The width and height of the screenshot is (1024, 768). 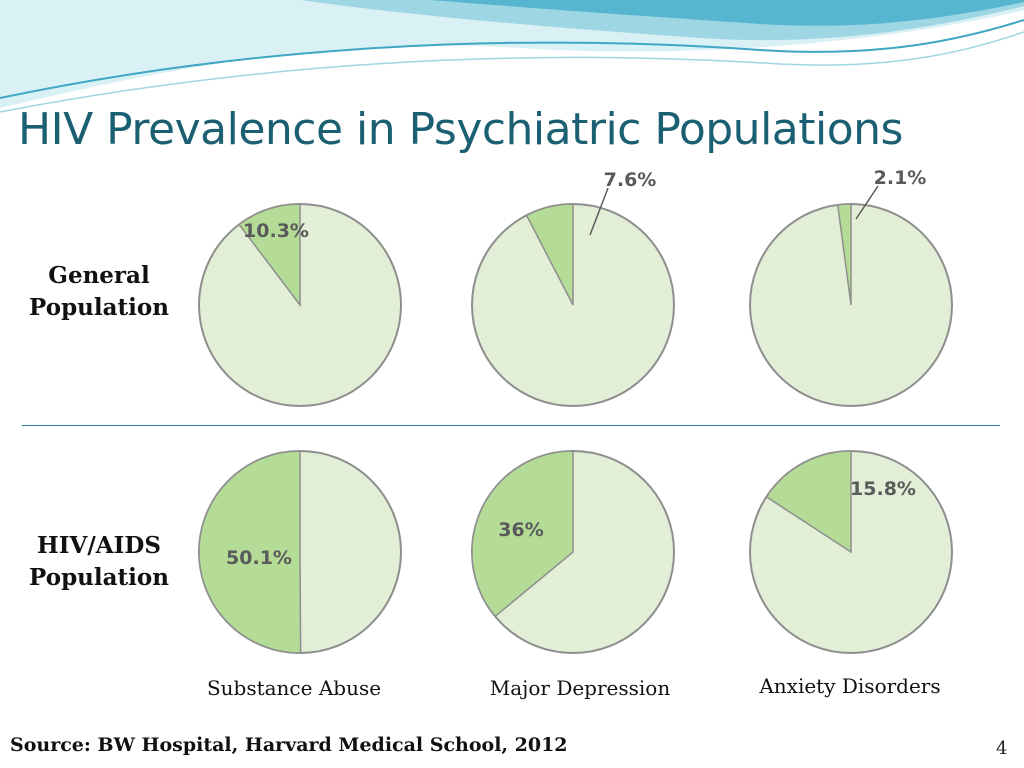 I want to click on leader-line-general-population-anxiety-disorders, so click(x=867, y=202).